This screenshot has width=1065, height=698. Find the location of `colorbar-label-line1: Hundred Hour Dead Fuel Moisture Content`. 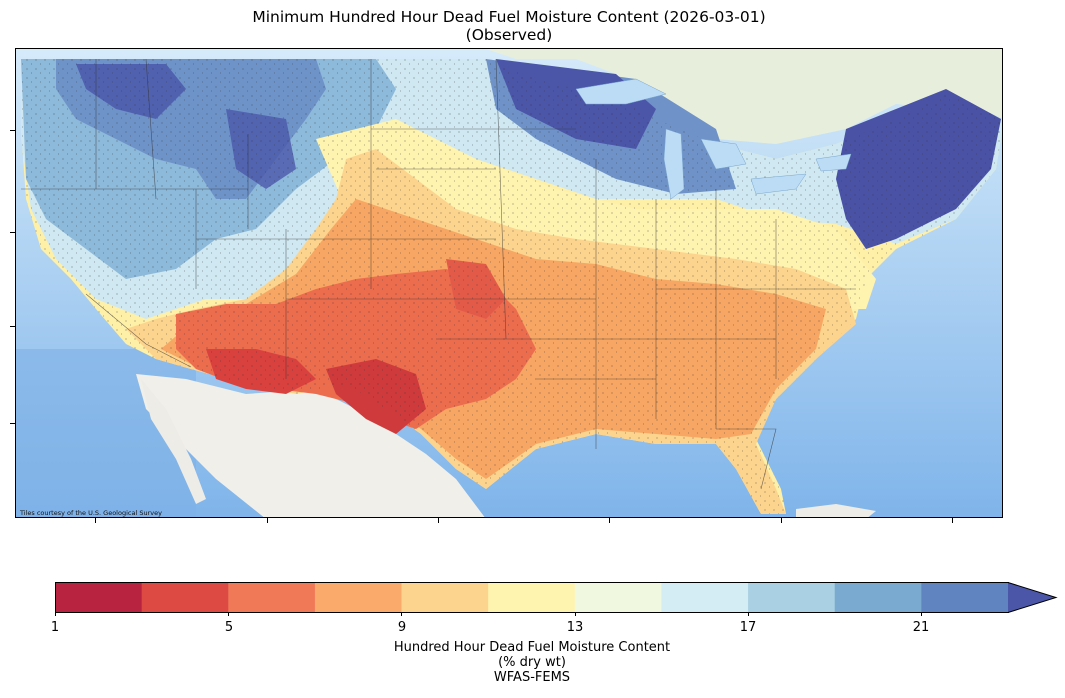

colorbar-label-line1: Hundred Hour Dead Fuel Moisture Content is located at coordinates (532, 647).